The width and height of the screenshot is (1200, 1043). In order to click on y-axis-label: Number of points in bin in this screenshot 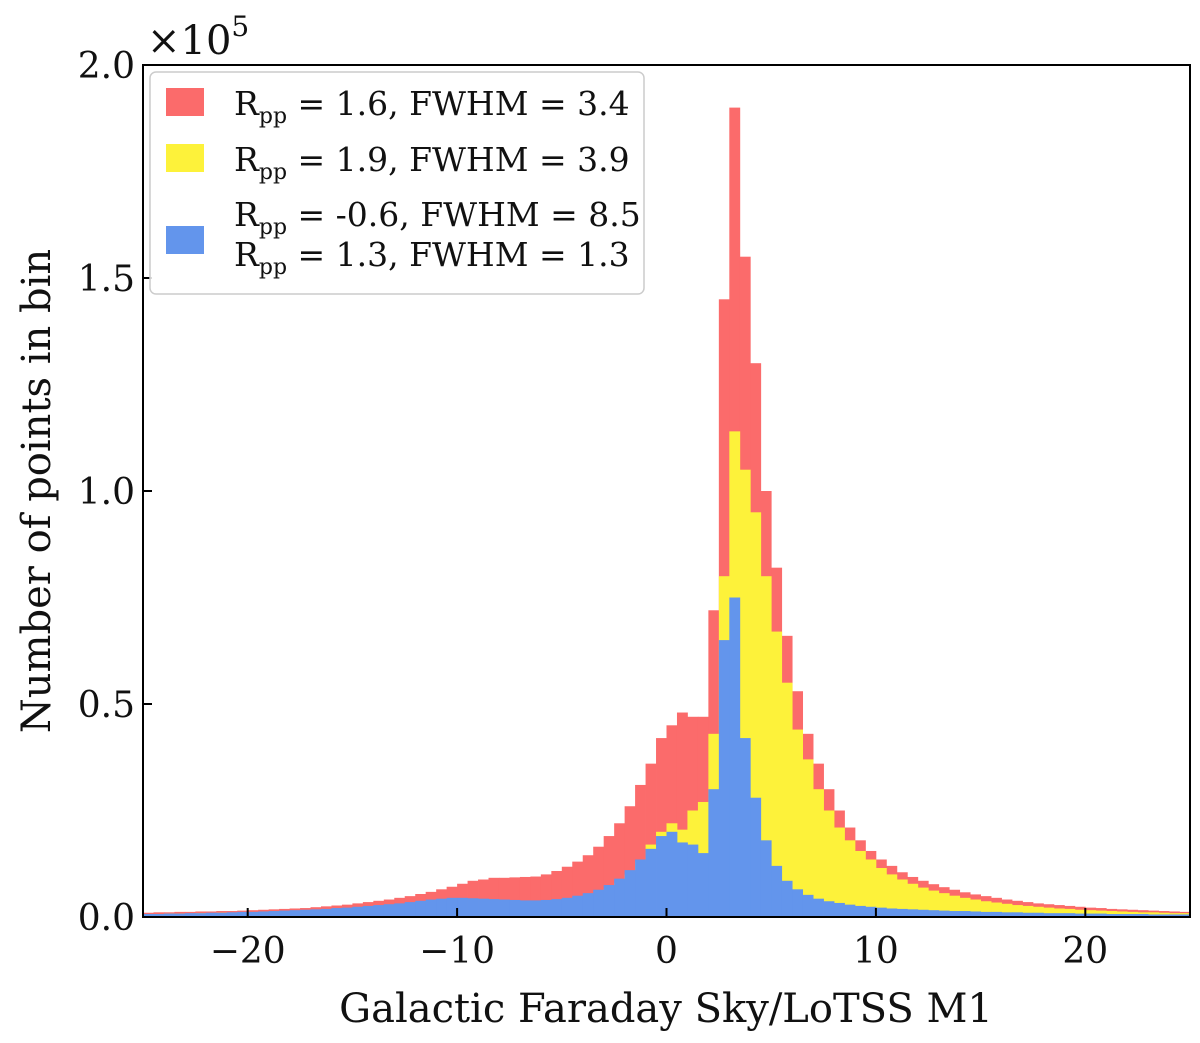, I will do `click(37, 491)`.